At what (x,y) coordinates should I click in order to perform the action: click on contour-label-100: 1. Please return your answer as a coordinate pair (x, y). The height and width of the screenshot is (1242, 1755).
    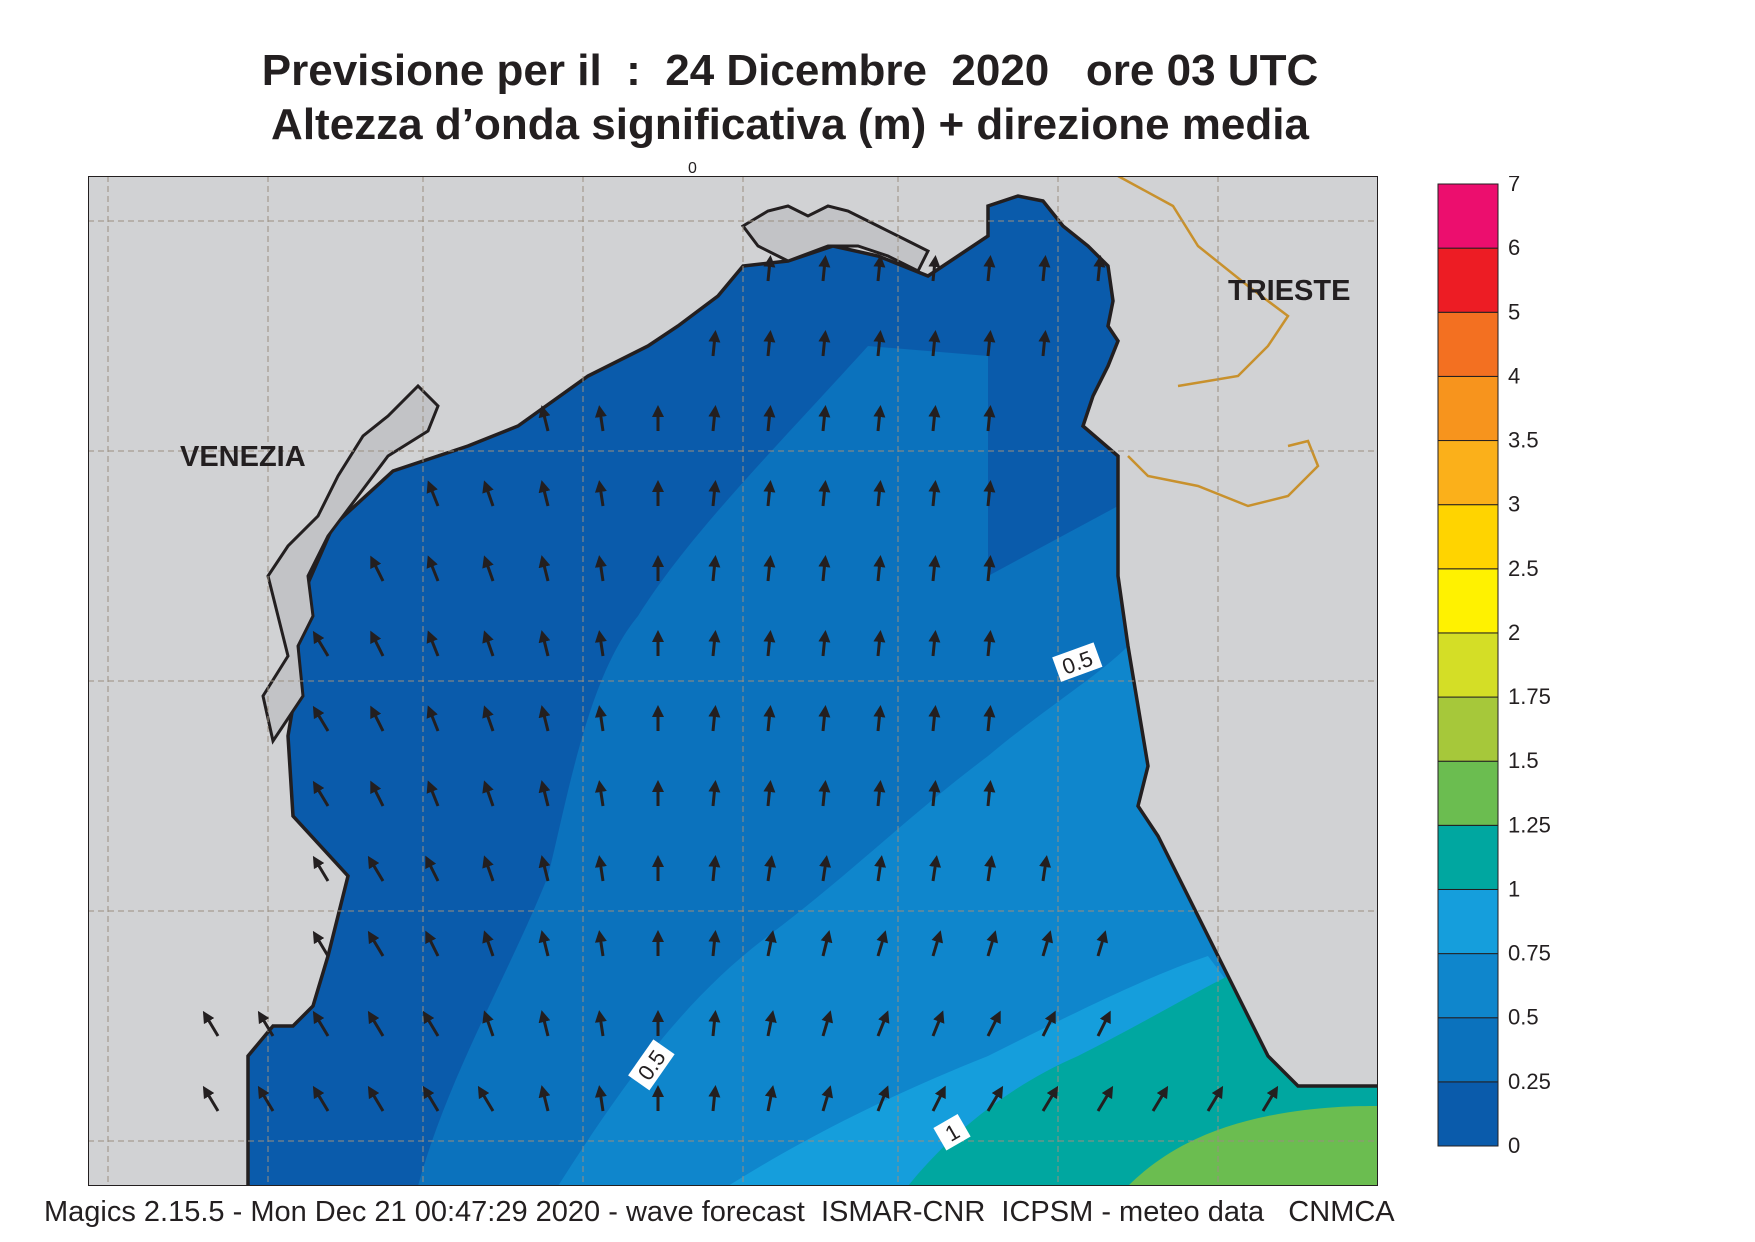
    Looking at the image, I should click on (952, 1132).